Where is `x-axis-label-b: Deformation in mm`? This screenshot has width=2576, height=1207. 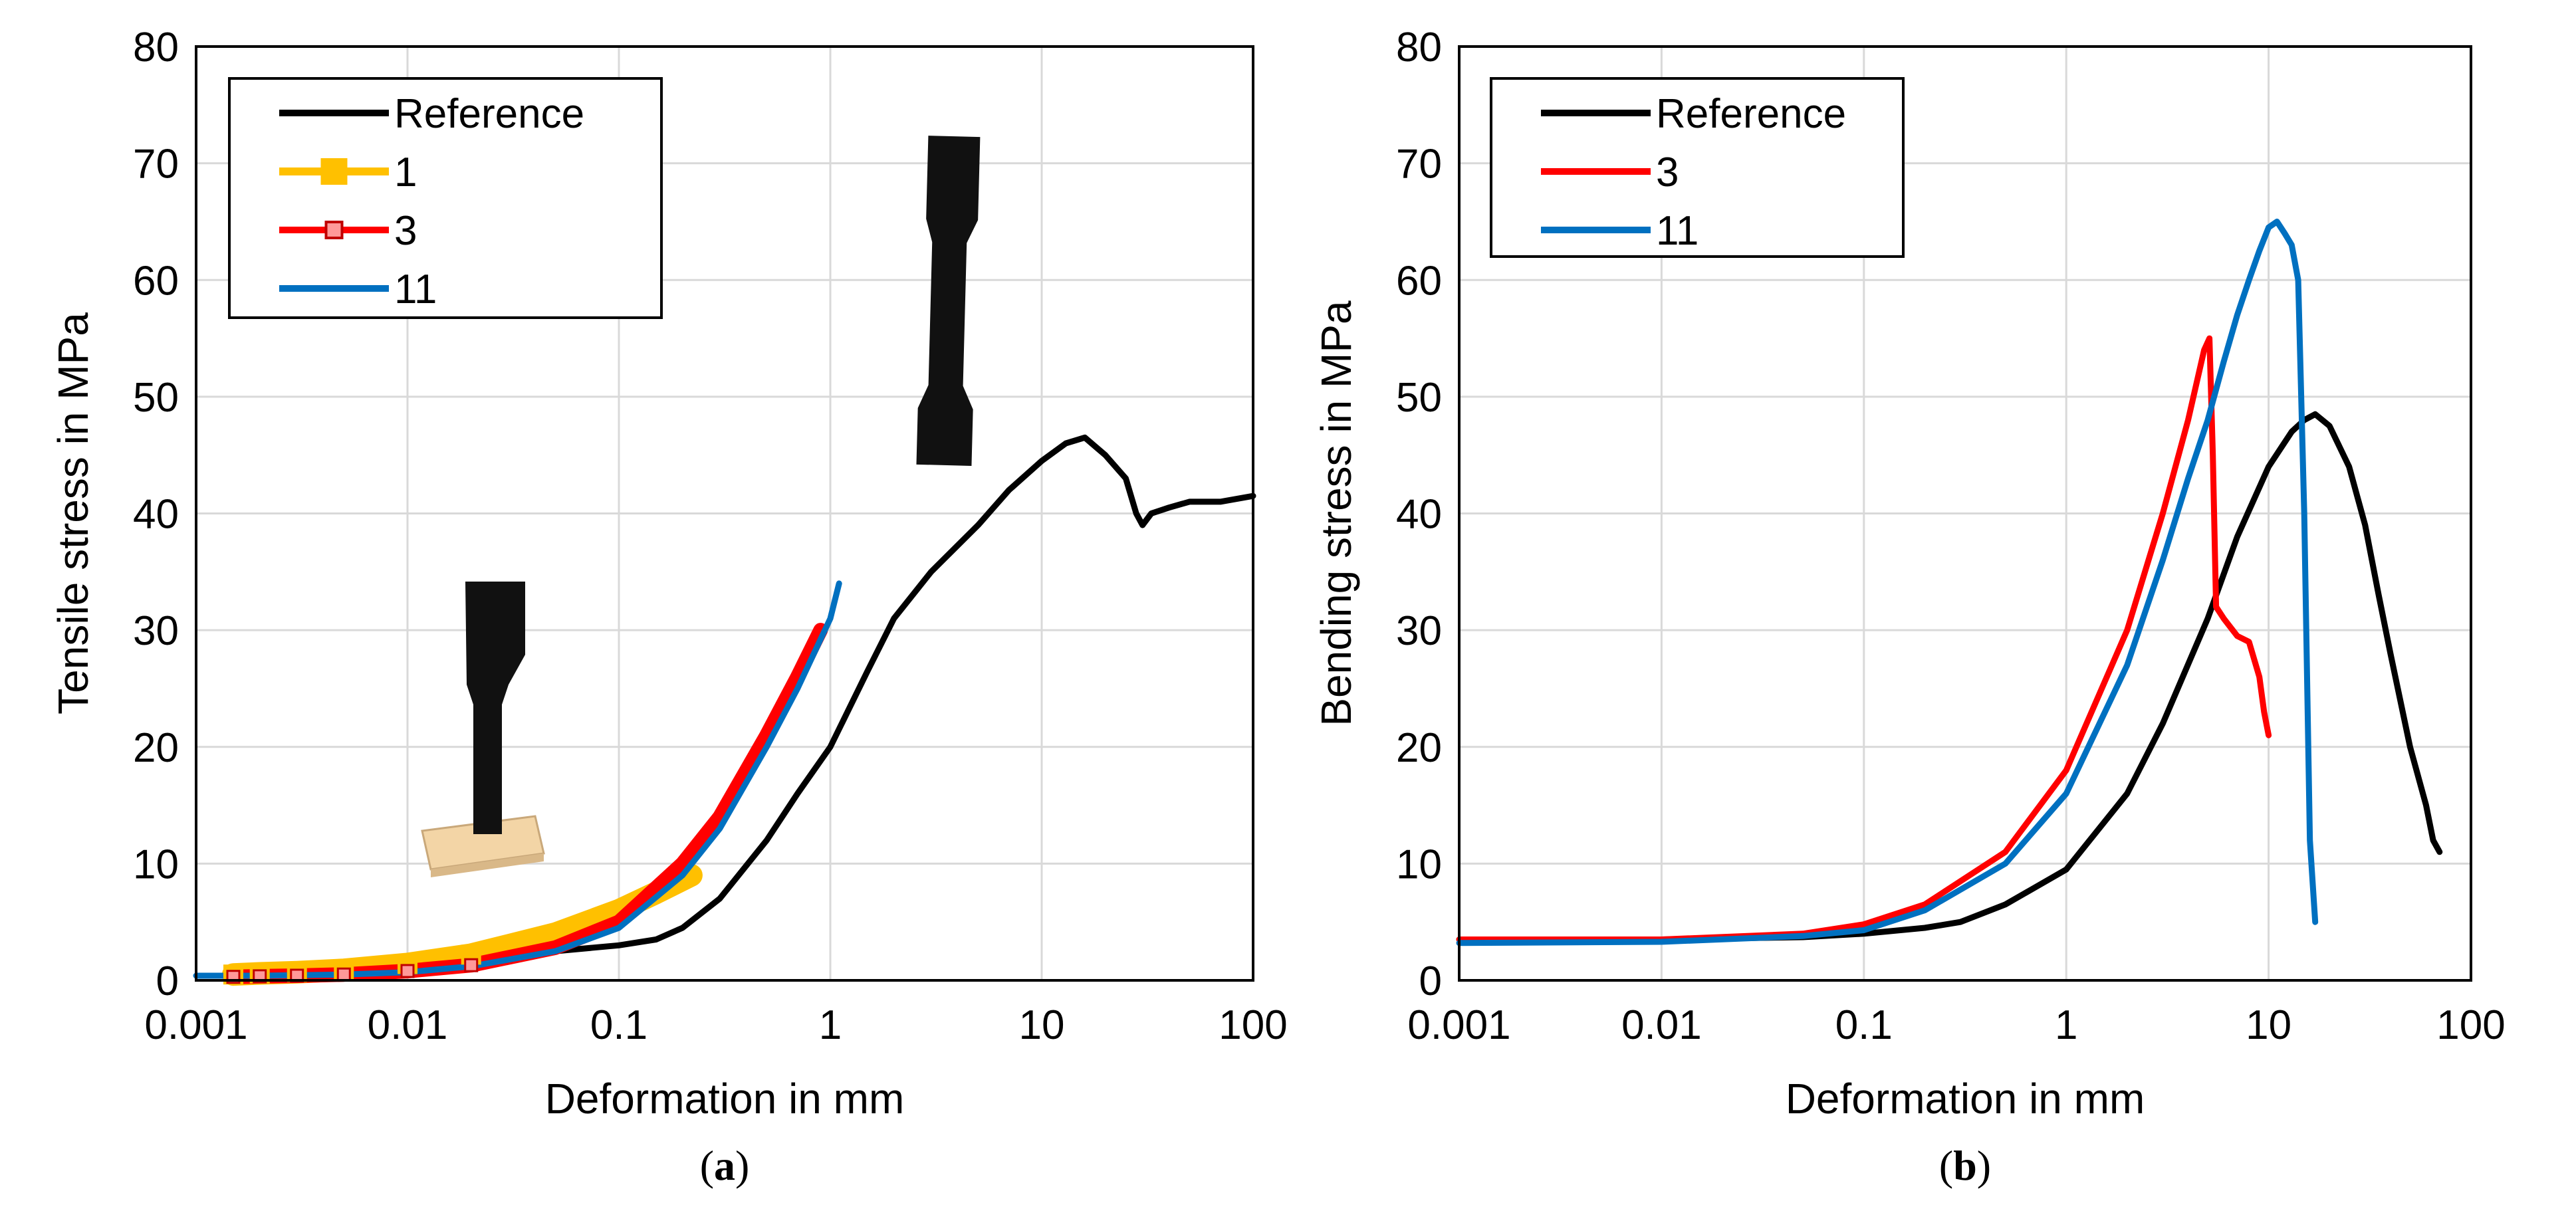 x-axis-label-b: Deformation in mm is located at coordinates (1965, 1099).